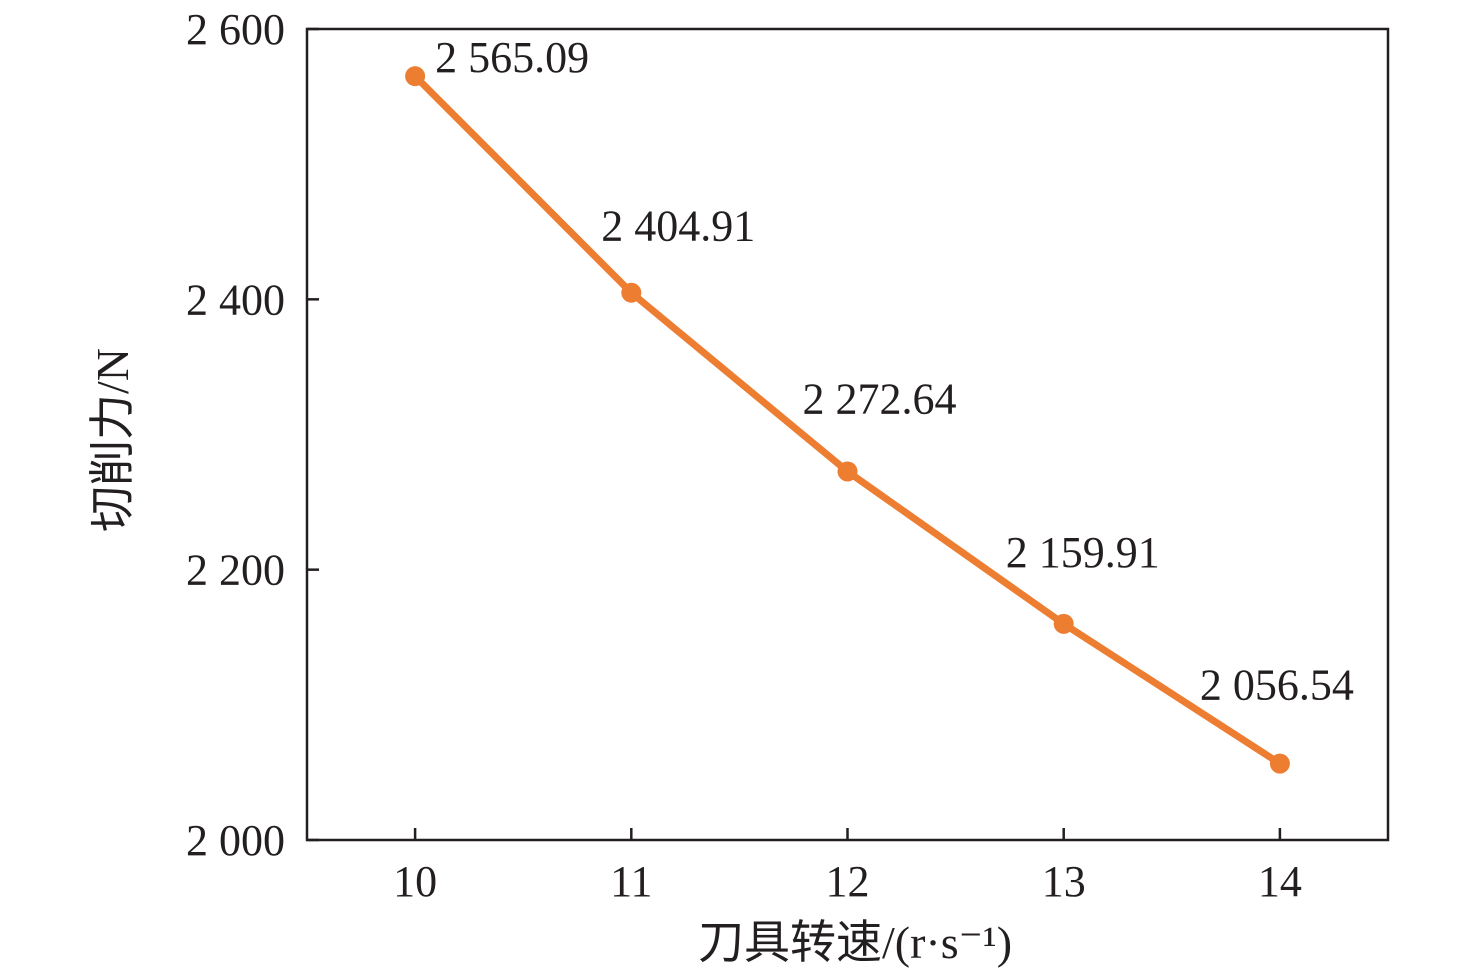 The image size is (1476, 977). What do you see at coordinates (1280, 881) in the screenshot?
I see `x-tick-label: 14` at bounding box center [1280, 881].